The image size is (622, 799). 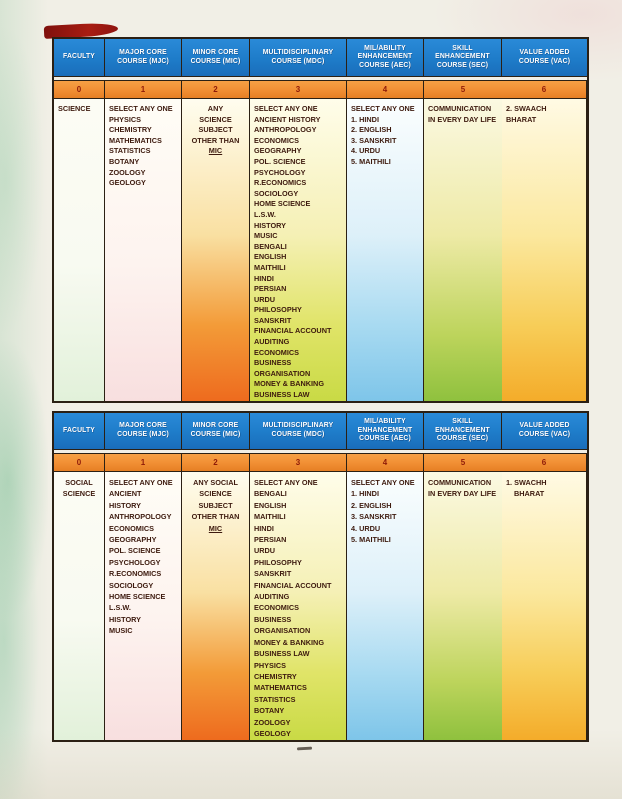 What do you see at coordinates (125, 494) in the screenshot?
I see `list-line: ANCIENT` at bounding box center [125, 494].